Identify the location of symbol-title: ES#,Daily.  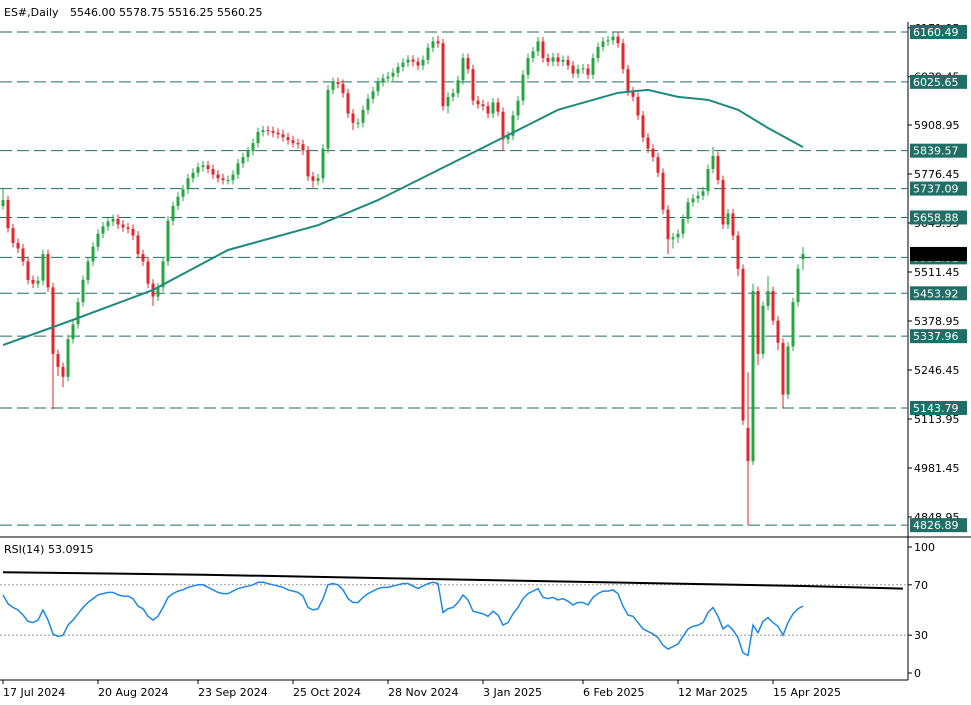
(31, 12).